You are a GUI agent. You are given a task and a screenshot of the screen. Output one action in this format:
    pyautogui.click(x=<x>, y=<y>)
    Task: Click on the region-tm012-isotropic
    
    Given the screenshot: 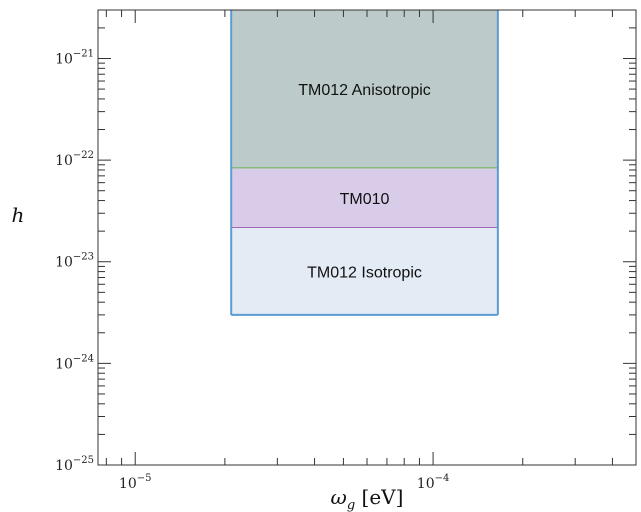 What is the action you would take?
    pyautogui.click(x=364, y=271)
    